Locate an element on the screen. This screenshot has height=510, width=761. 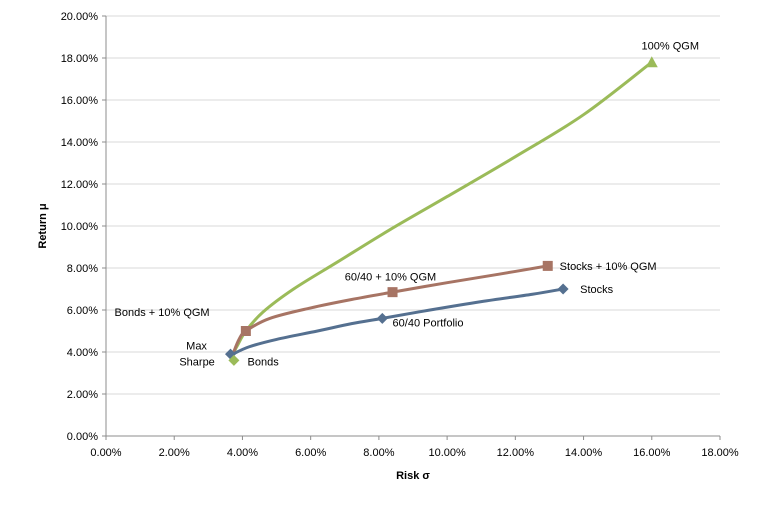
x-tick-label: 2.00% is located at coordinates (174, 453).